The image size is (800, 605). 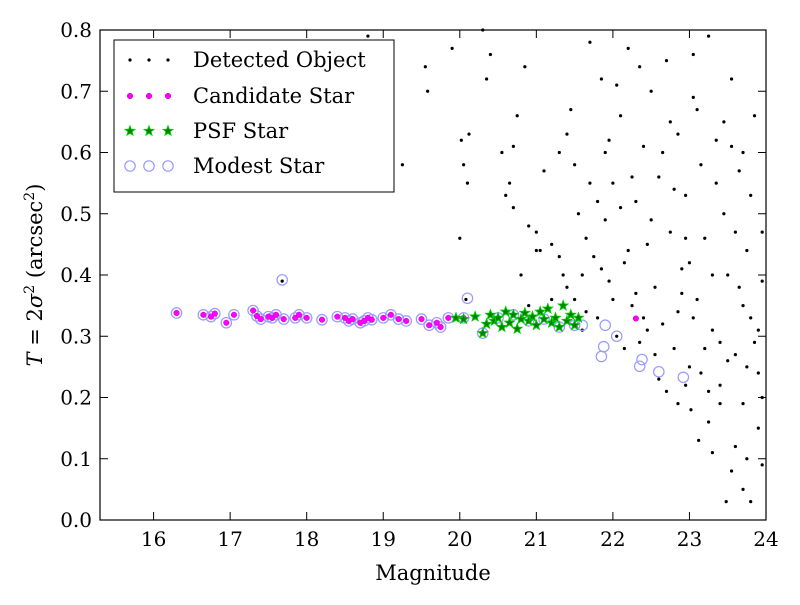 What do you see at coordinates (76, 459) in the screenshot?
I see `y-tick-label: 0.1` at bounding box center [76, 459].